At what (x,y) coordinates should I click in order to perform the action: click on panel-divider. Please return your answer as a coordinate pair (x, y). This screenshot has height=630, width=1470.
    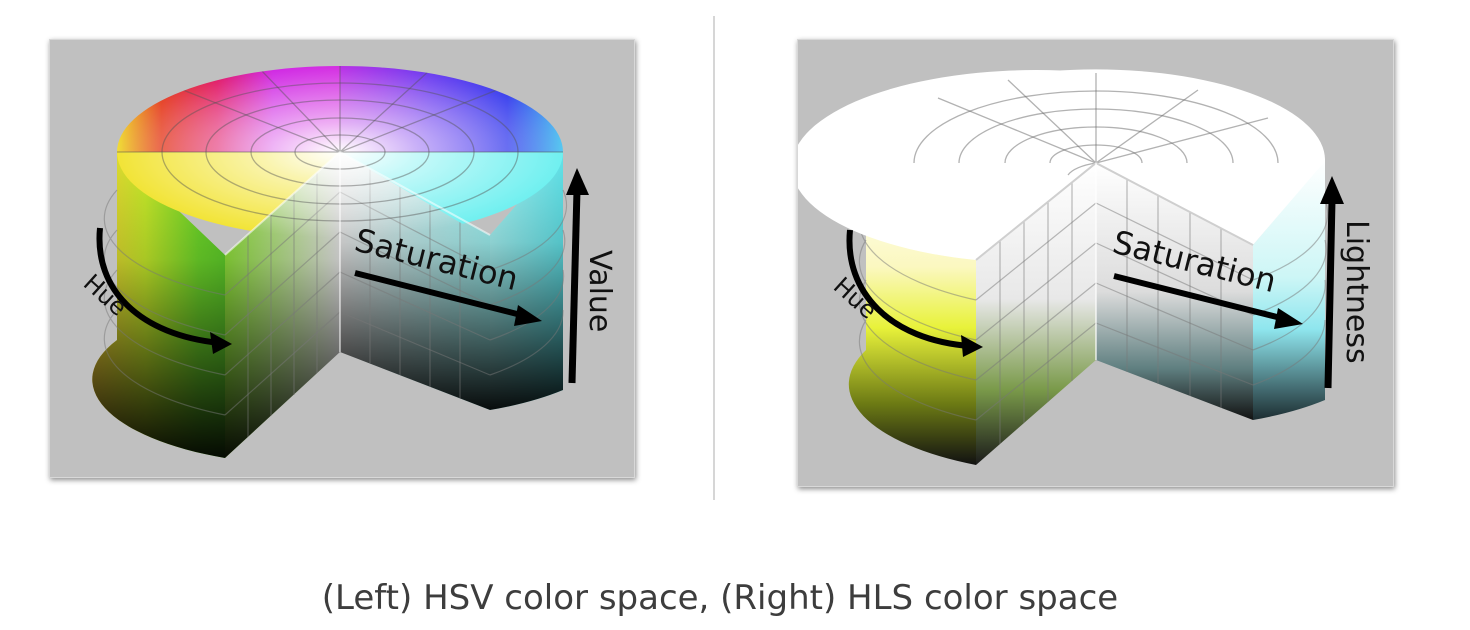
    Looking at the image, I should click on (714, 258).